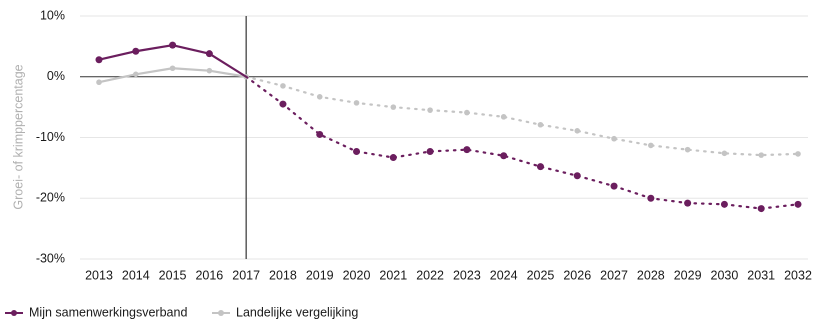 This screenshot has height=329, width=816. I want to click on x-tick-label: 2031, so click(761, 275).